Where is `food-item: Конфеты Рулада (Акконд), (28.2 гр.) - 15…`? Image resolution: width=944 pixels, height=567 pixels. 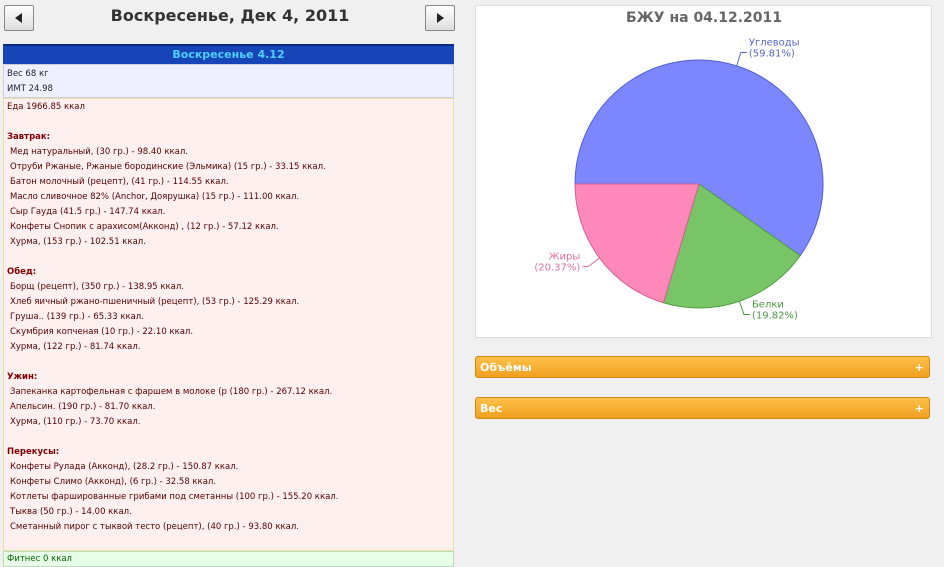 food-item: Конфеты Рулада (Акконд), (28.2 гр.) - 15… is located at coordinates (124, 467).